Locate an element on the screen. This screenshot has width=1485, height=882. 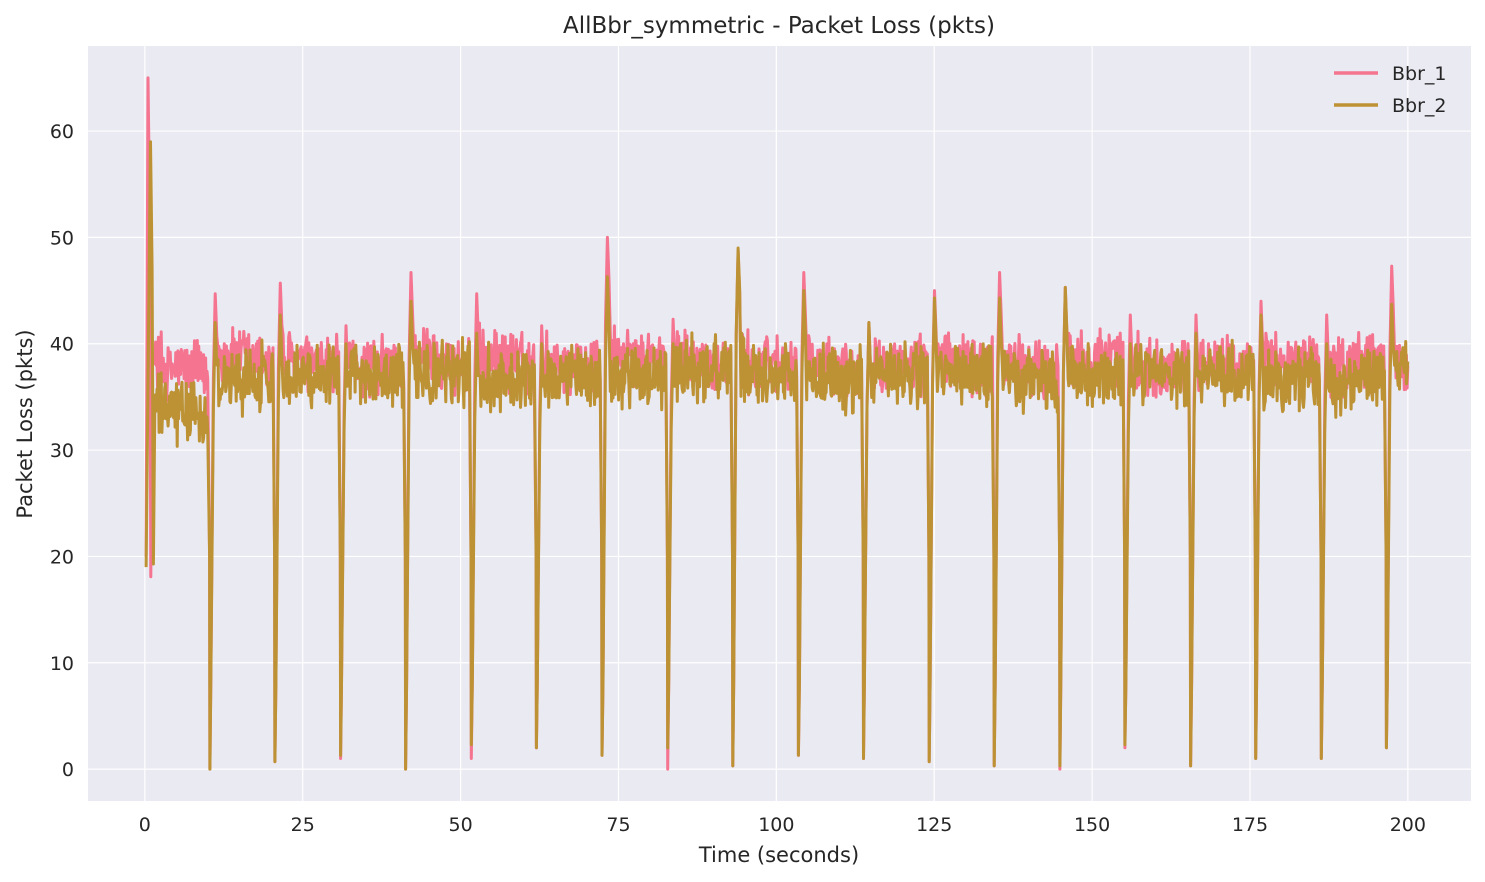
x-tick-label: 150 is located at coordinates (1092, 825).